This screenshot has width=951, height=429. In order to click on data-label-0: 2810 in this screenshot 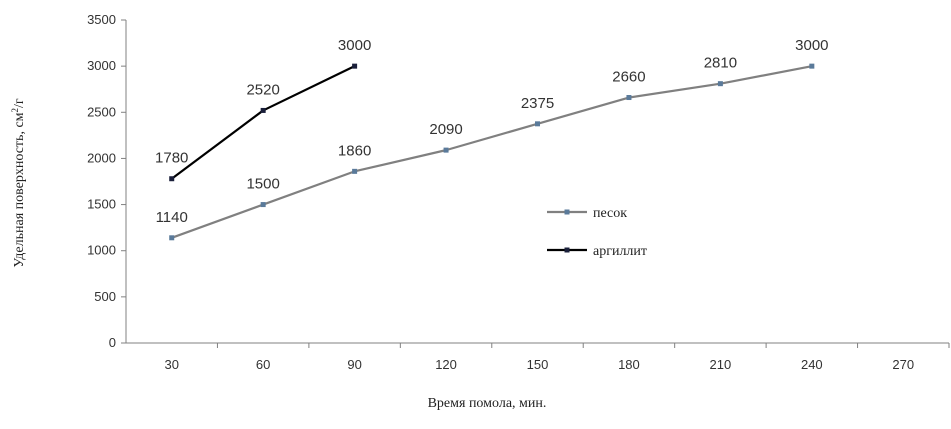, I will do `click(720, 63)`.